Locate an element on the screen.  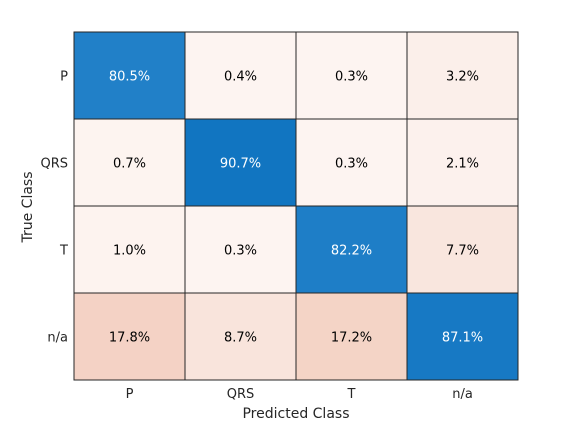
cell-value-label: 7.7% is located at coordinates (462, 251).